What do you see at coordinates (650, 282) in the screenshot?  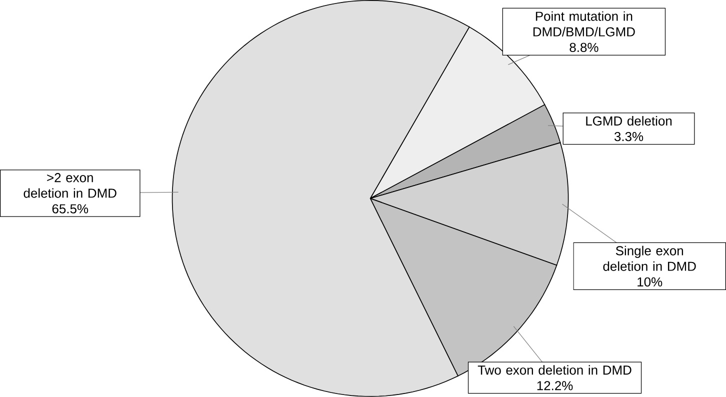 I see `data-label: 10%` at bounding box center [650, 282].